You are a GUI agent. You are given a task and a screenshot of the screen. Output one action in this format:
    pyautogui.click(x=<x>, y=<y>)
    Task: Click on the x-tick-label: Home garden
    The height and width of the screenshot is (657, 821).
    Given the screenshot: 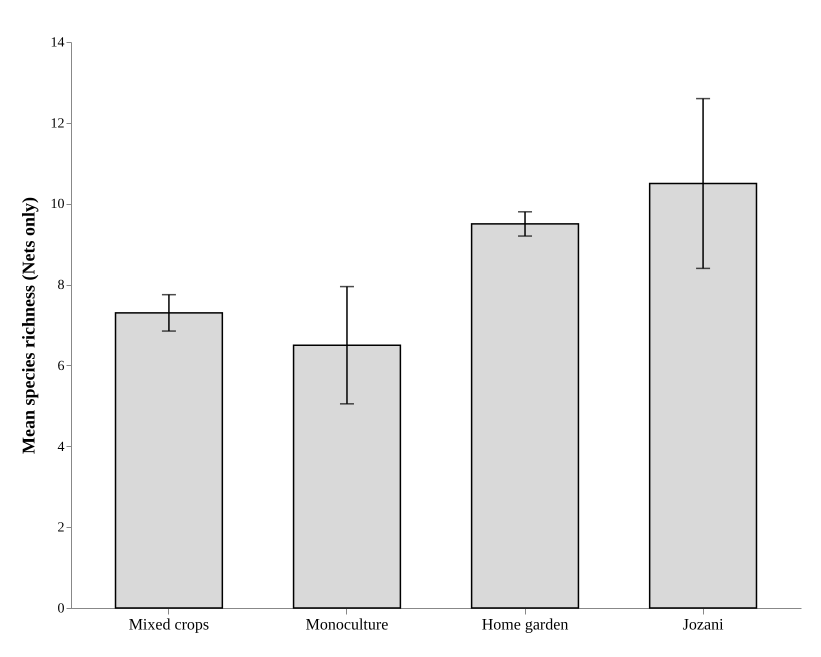 What is the action you would take?
    pyautogui.click(x=525, y=625)
    